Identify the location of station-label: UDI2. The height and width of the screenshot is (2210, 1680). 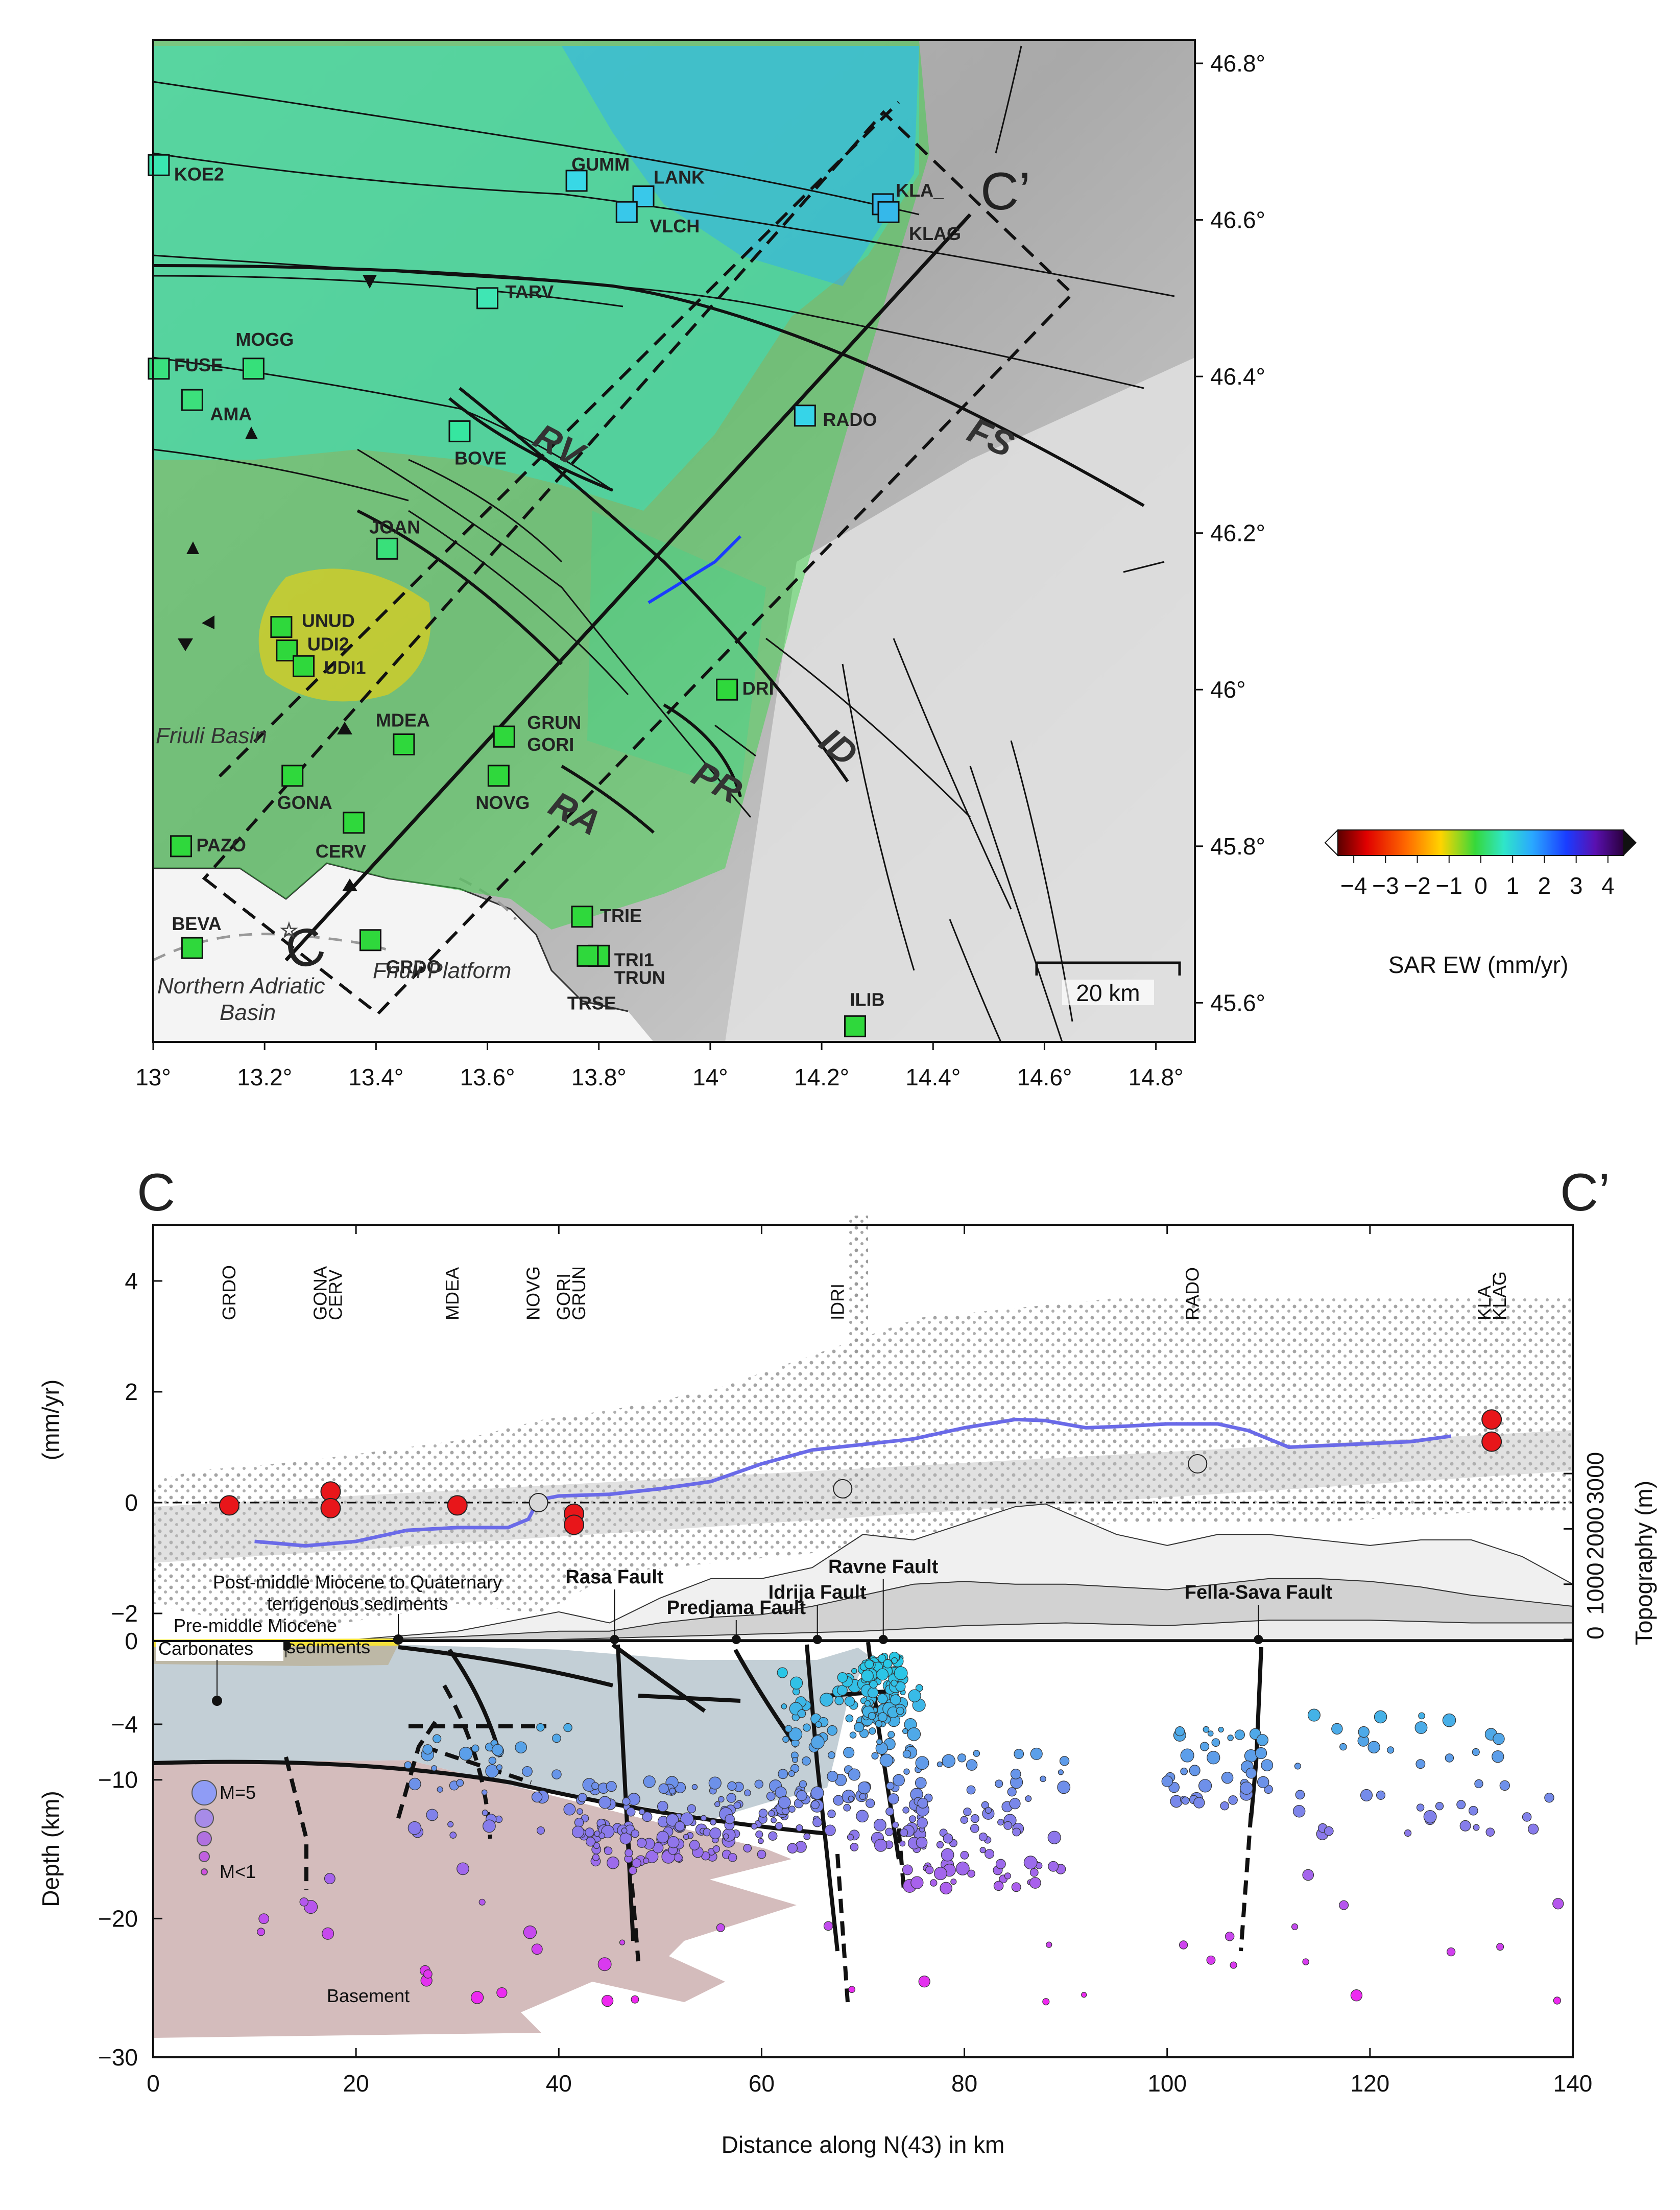
(328, 644).